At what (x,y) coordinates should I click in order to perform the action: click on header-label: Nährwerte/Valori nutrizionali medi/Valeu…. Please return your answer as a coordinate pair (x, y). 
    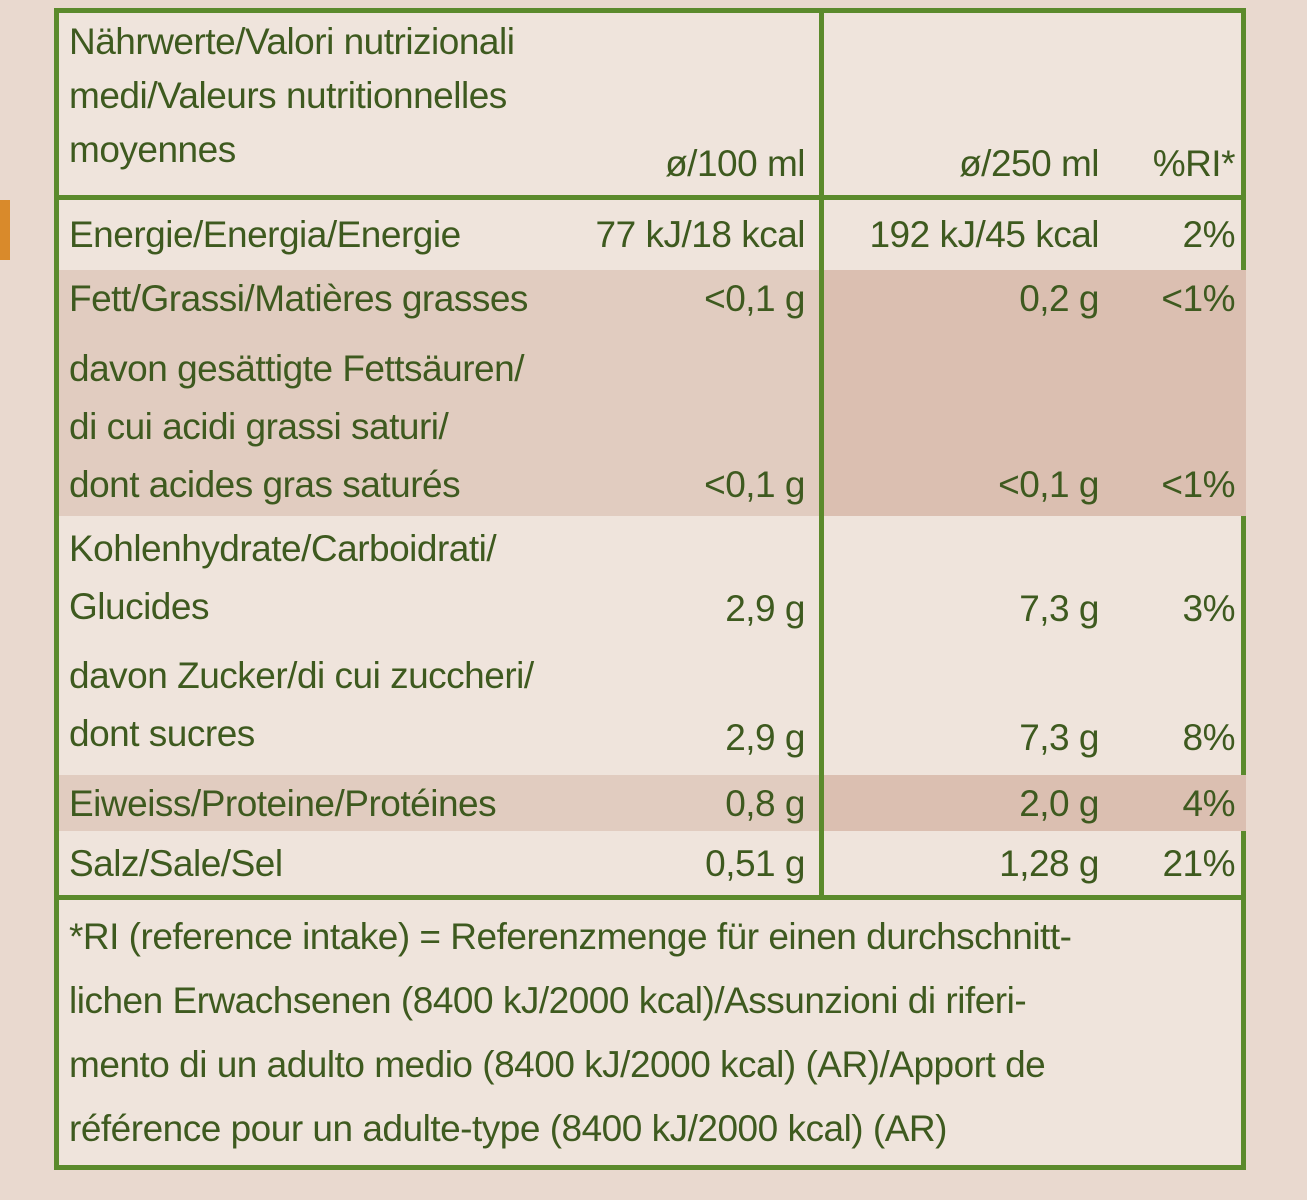
    Looking at the image, I should click on (292, 95).